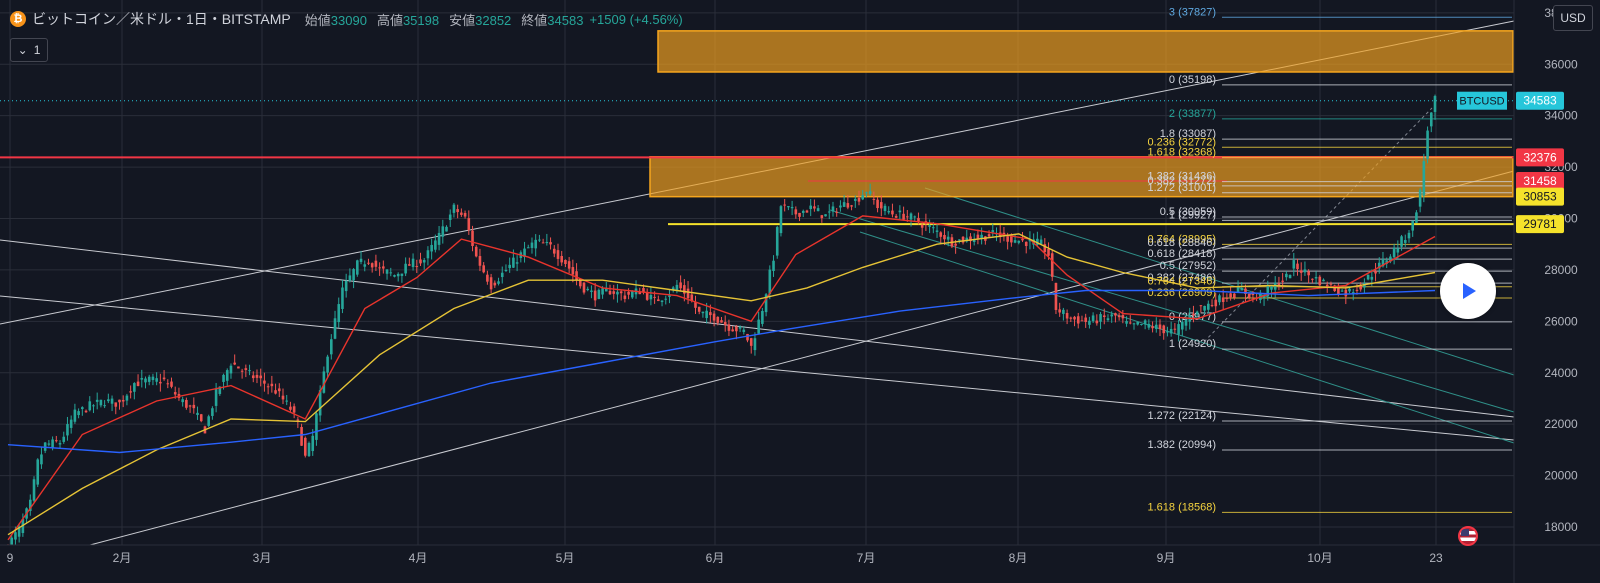 The height and width of the screenshot is (583, 1600). I want to click on fib-label: 1.272 (31001), so click(1182, 188).